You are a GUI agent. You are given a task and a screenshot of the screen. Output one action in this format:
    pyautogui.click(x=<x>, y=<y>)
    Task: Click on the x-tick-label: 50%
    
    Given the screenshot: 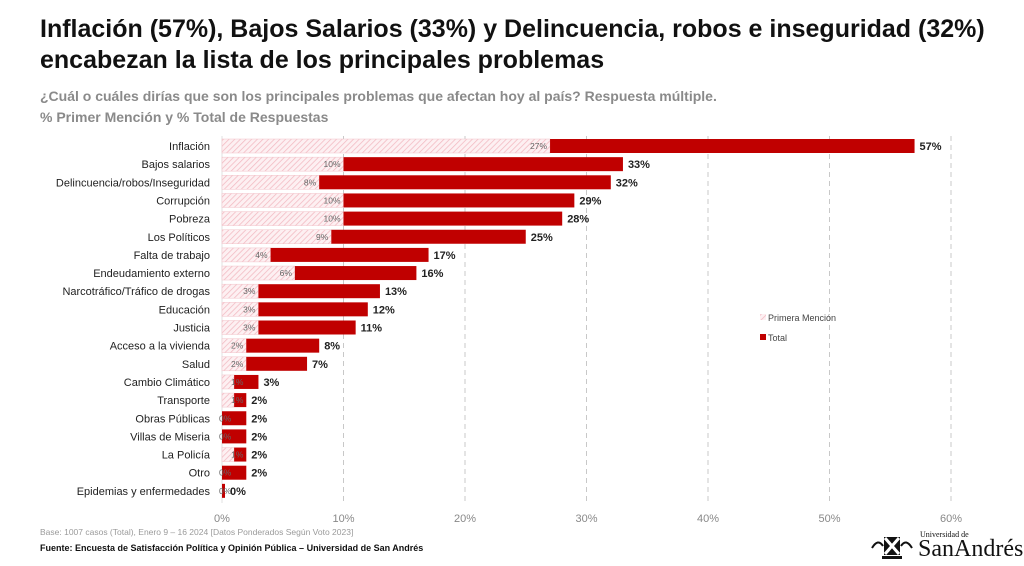 What is the action you would take?
    pyautogui.click(x=829, y=519)
    